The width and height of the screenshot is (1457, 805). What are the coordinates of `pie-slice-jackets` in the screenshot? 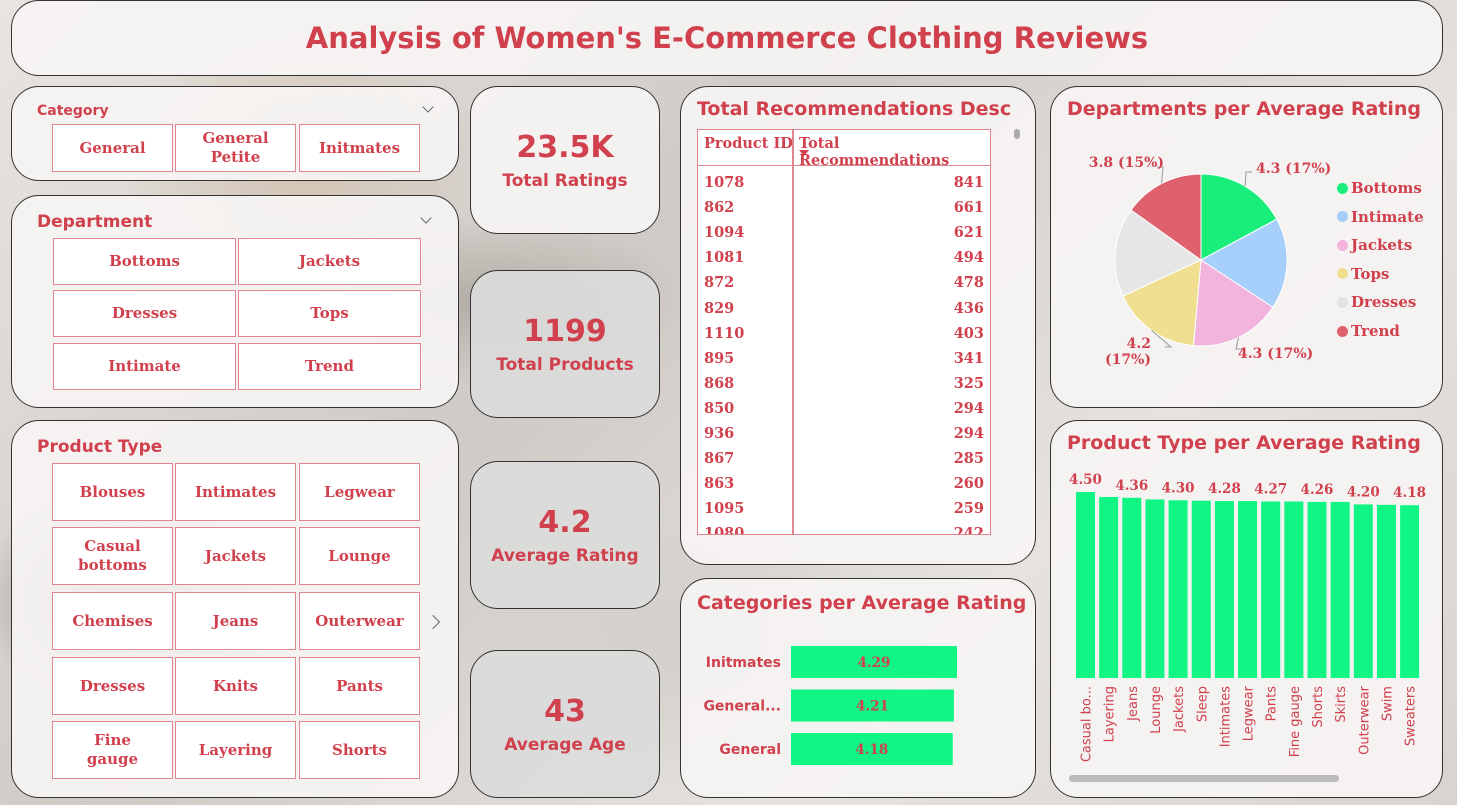 It's located at (1233, 303).